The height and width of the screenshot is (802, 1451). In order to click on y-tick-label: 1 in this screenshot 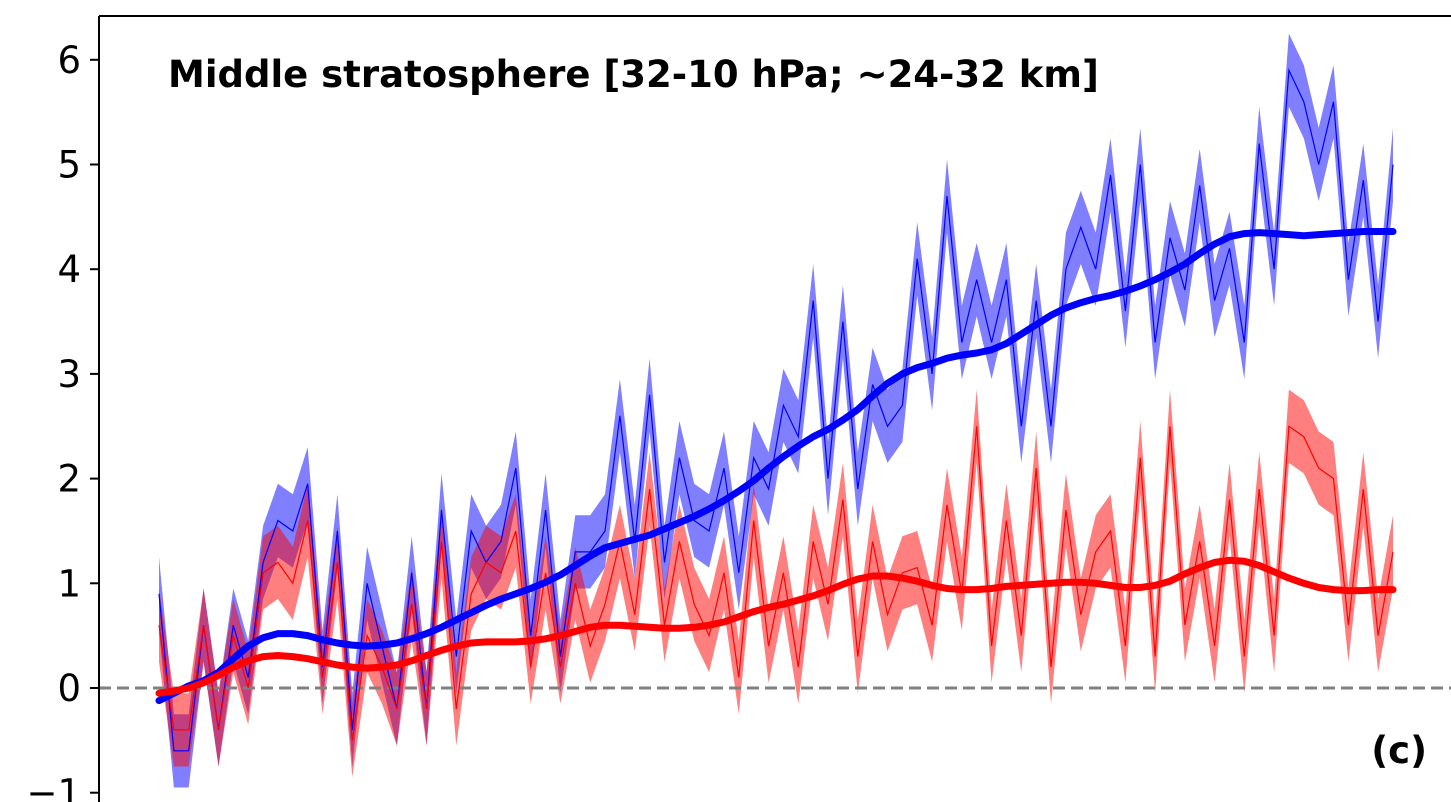, I will do `click(69, 583)`.